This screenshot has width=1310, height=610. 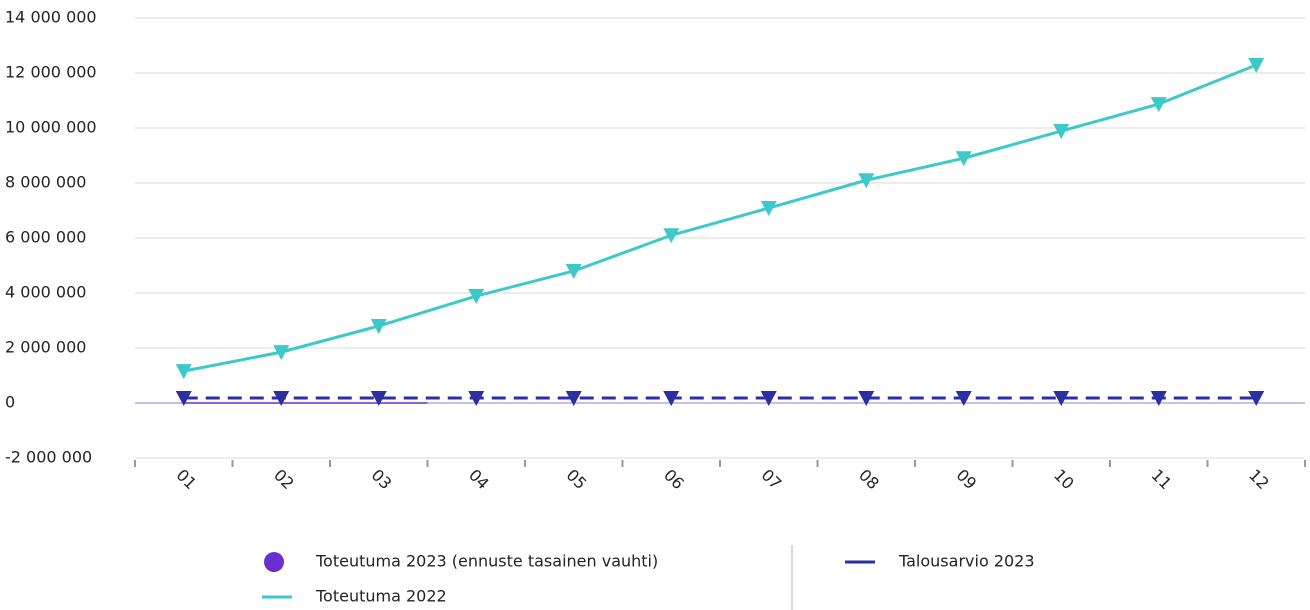 What do you see at coordinates (674, 479) in the screenshot?
I see `x-tick-label: 06` at bounding box center [674, 479].